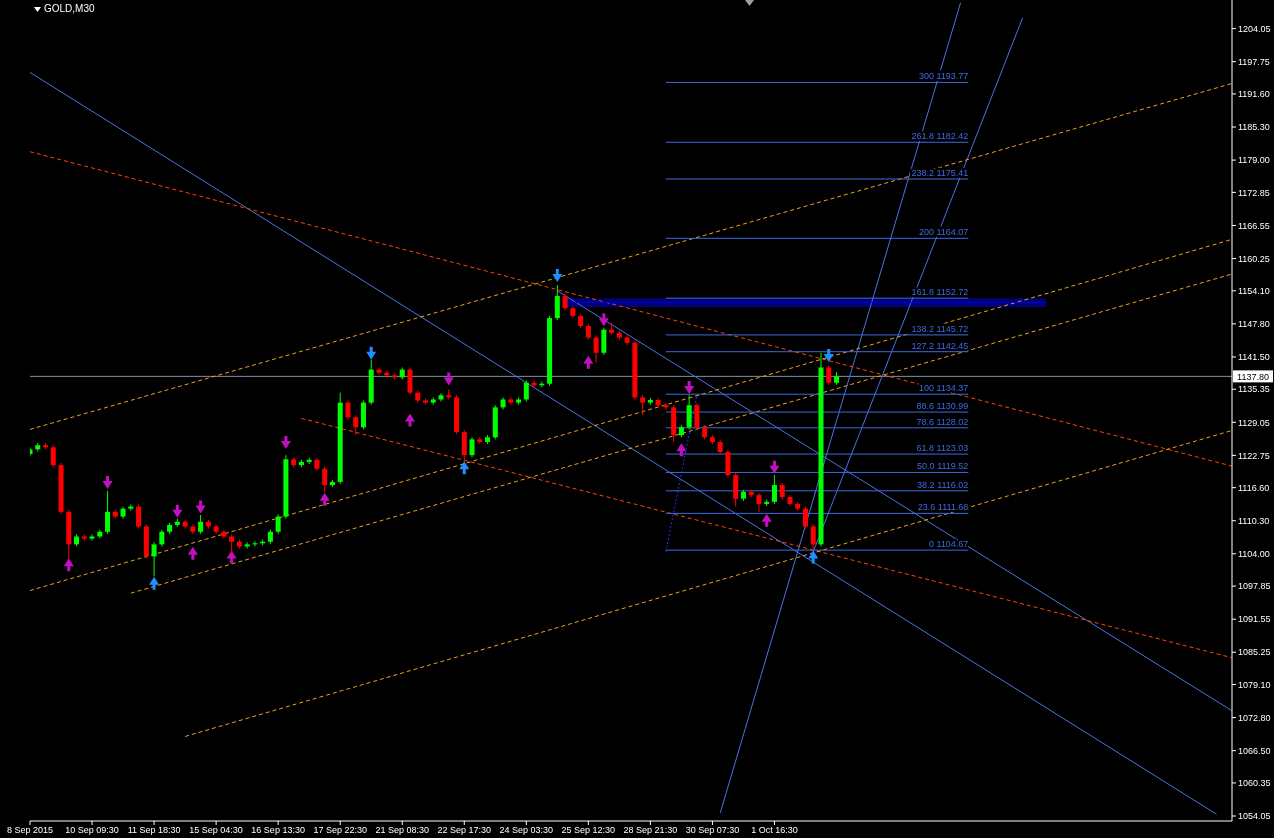 The height and width of the screenshot is (838, 1274). I want to click on y-tick-label: 1197.75, so click(1254, 61).